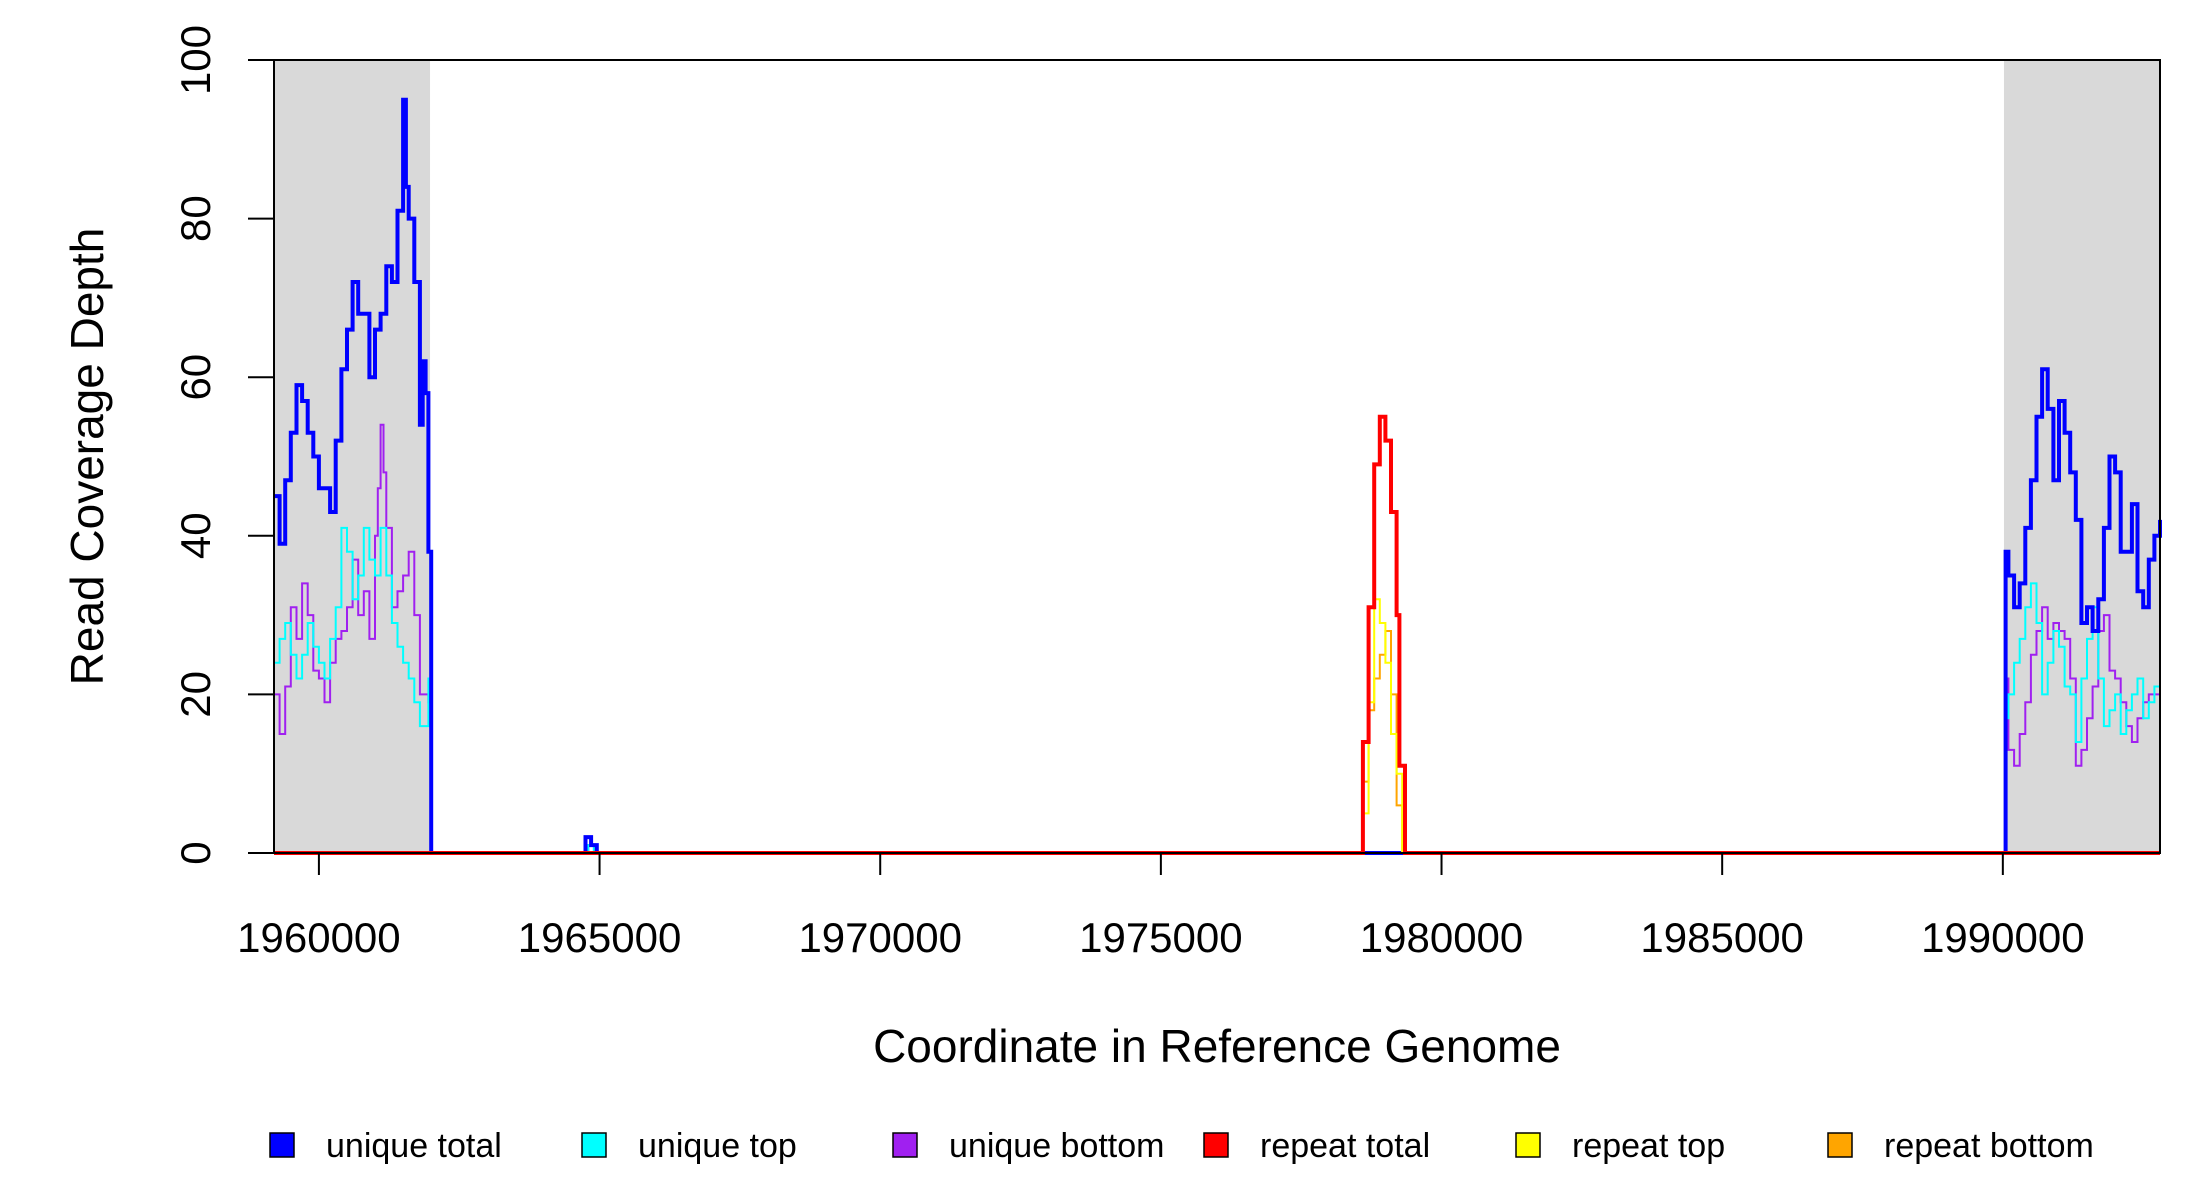 This screenshot has width=2200, height=1200. What do you see at coordinates (319, 937) in the screenshot?
I see `x-tick-label: 1960000` at bounding box center [319, 937].